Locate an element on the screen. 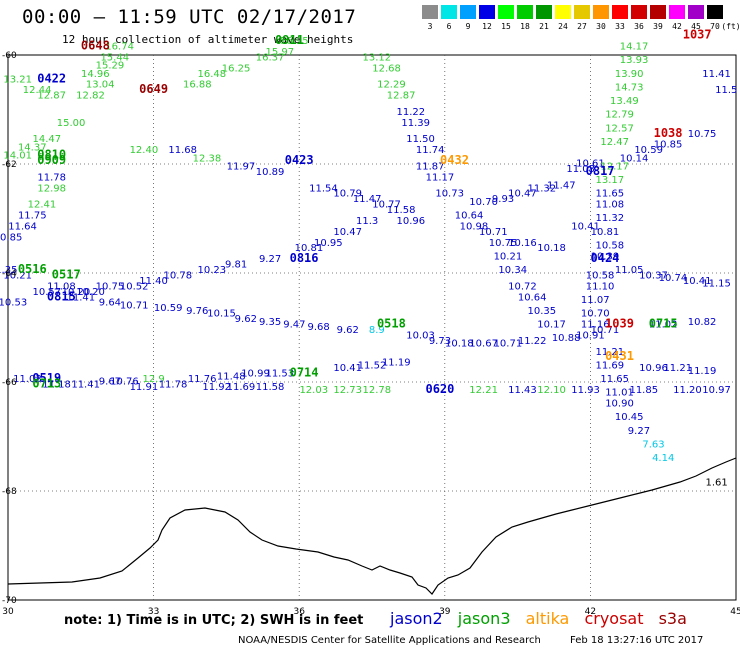  swh-reading: 11.03 is located at coordinates (27, 379).